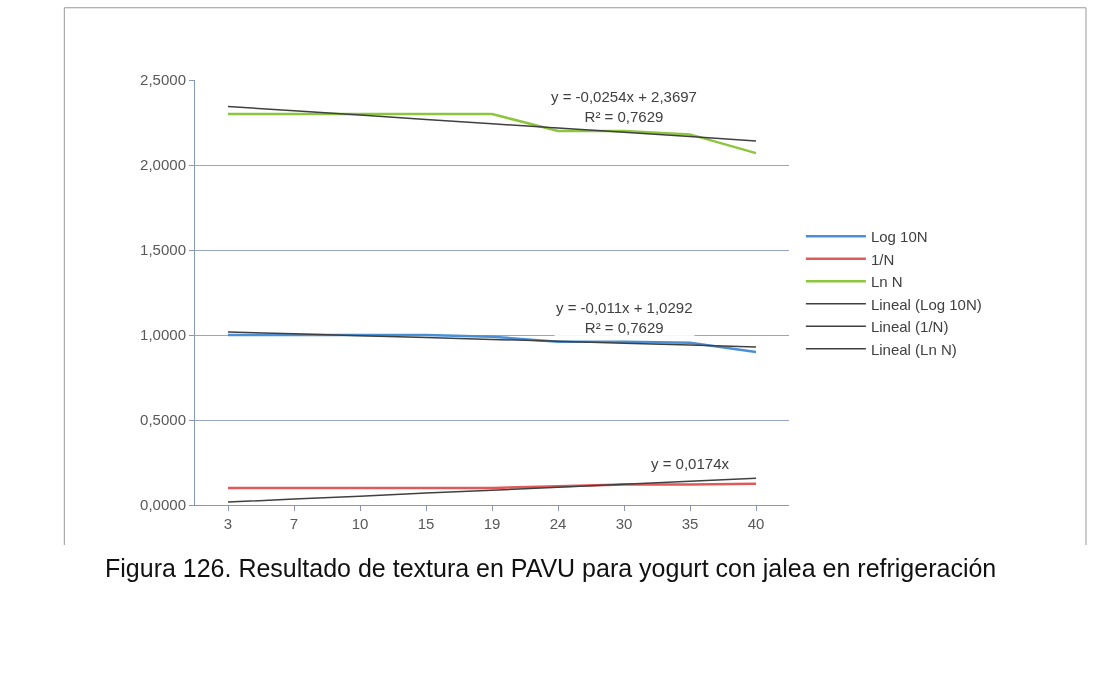 The image size is (1109, 673). I want to click on y-tick-label: 0,5000, so click(163, 420).